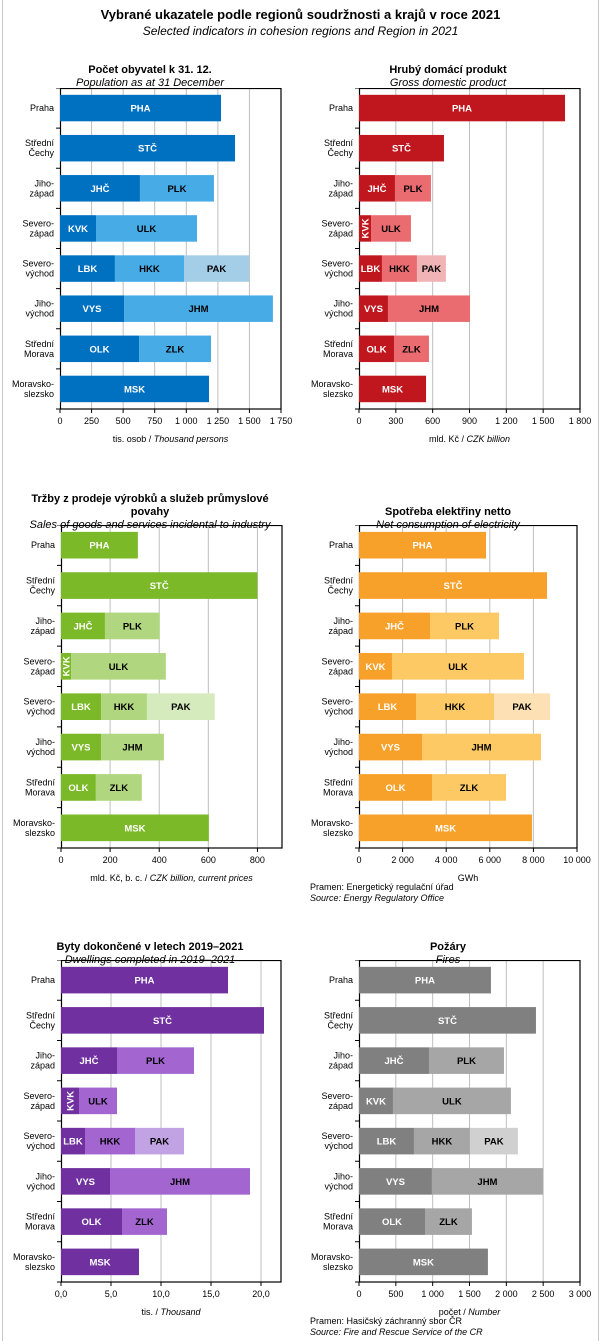 The image size is (601, 1341). I want to click on x-tick-label: 1 750, so click(281, 421).